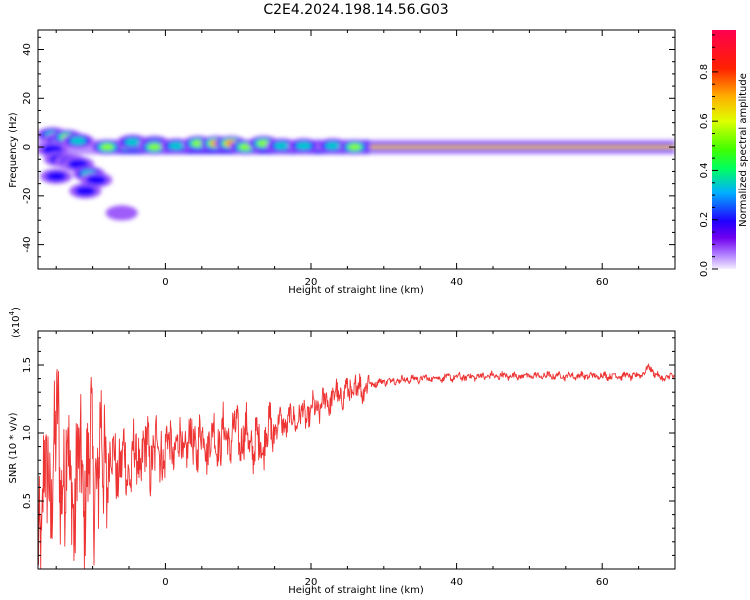  Describe the element at coordinates (27, 49) in the screenshot. I see `heatmap-ytick-label: 40` at that location.